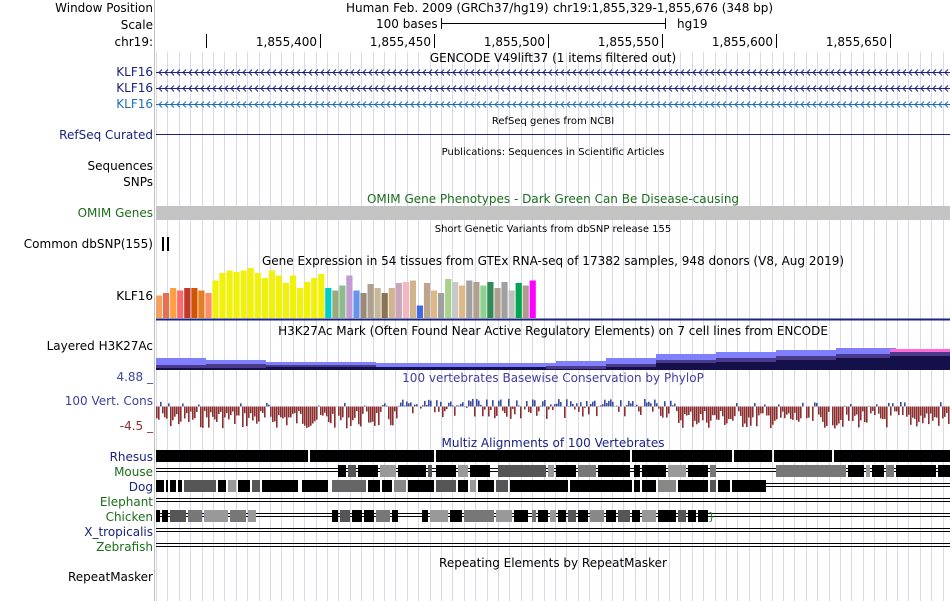  I want to click on gencode-row-1-label: KLF16, so click(134, 72).